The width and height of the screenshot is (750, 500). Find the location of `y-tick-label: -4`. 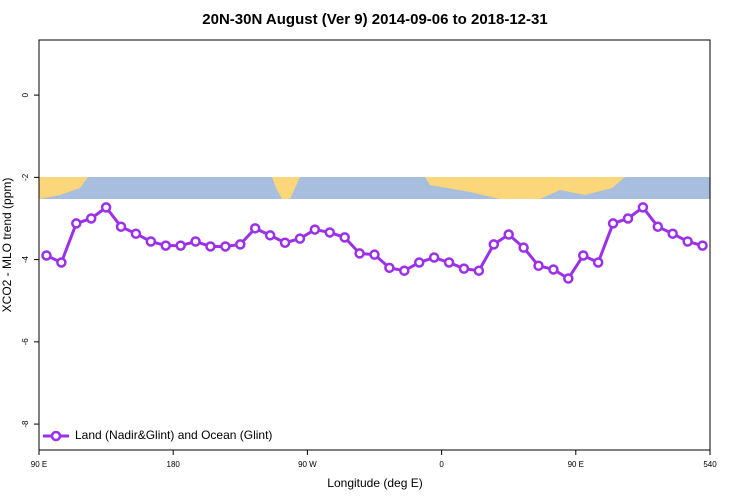

y-tick-label: -4 is located at coordinates (25, 259).